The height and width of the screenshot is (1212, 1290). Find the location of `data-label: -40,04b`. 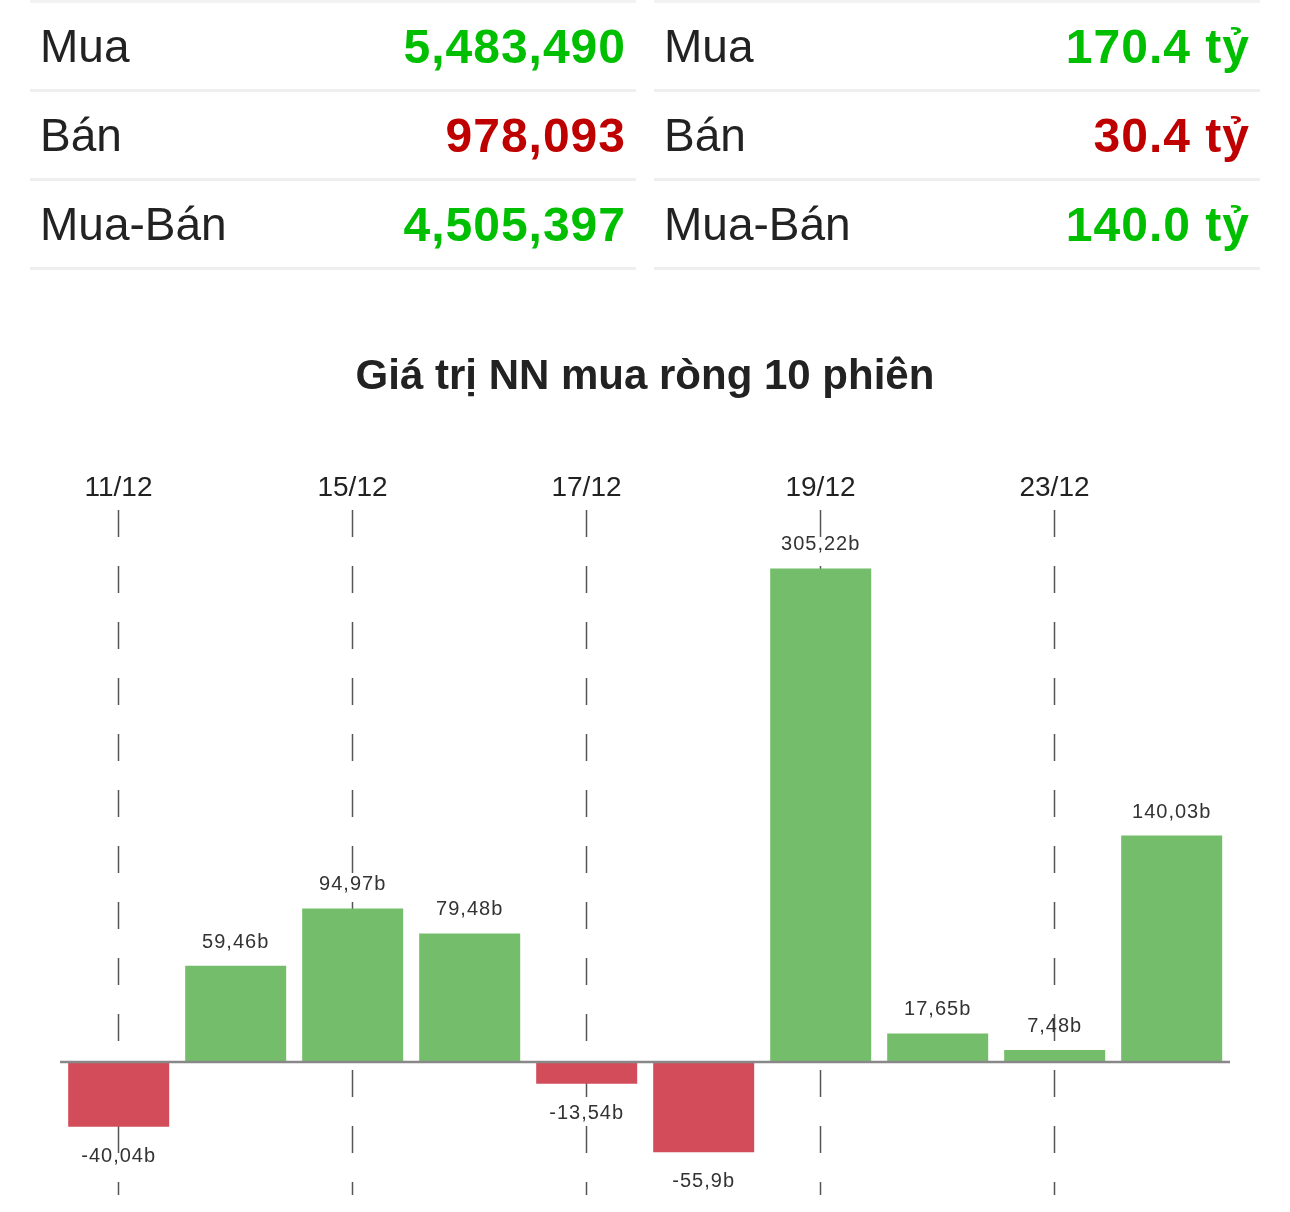

data-label: -40,04b is located at coordinates (119, 1154).